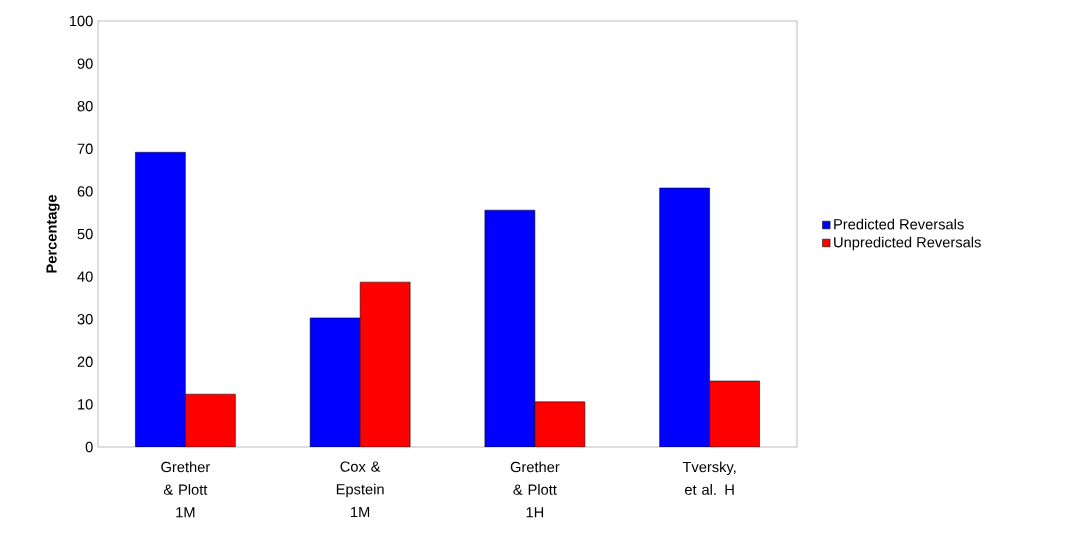  I want to click on x-tick-label: Grether & Plott 1M, so click(185, 489).